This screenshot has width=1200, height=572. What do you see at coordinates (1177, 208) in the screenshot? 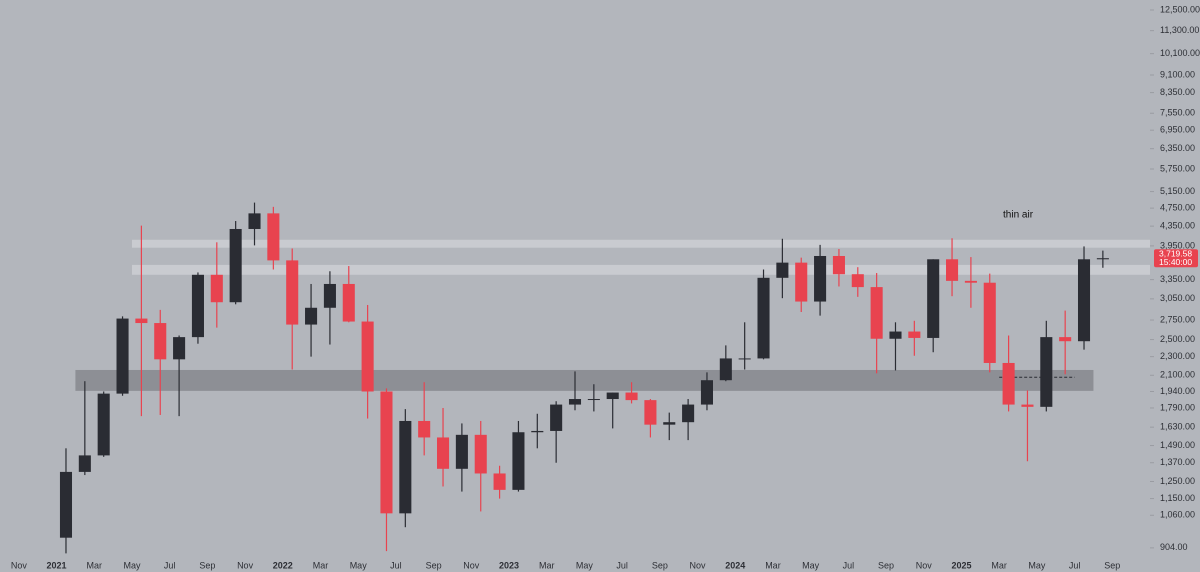
I see `y-tick-label: 4,750.00` at bounding box center [1177, 208].